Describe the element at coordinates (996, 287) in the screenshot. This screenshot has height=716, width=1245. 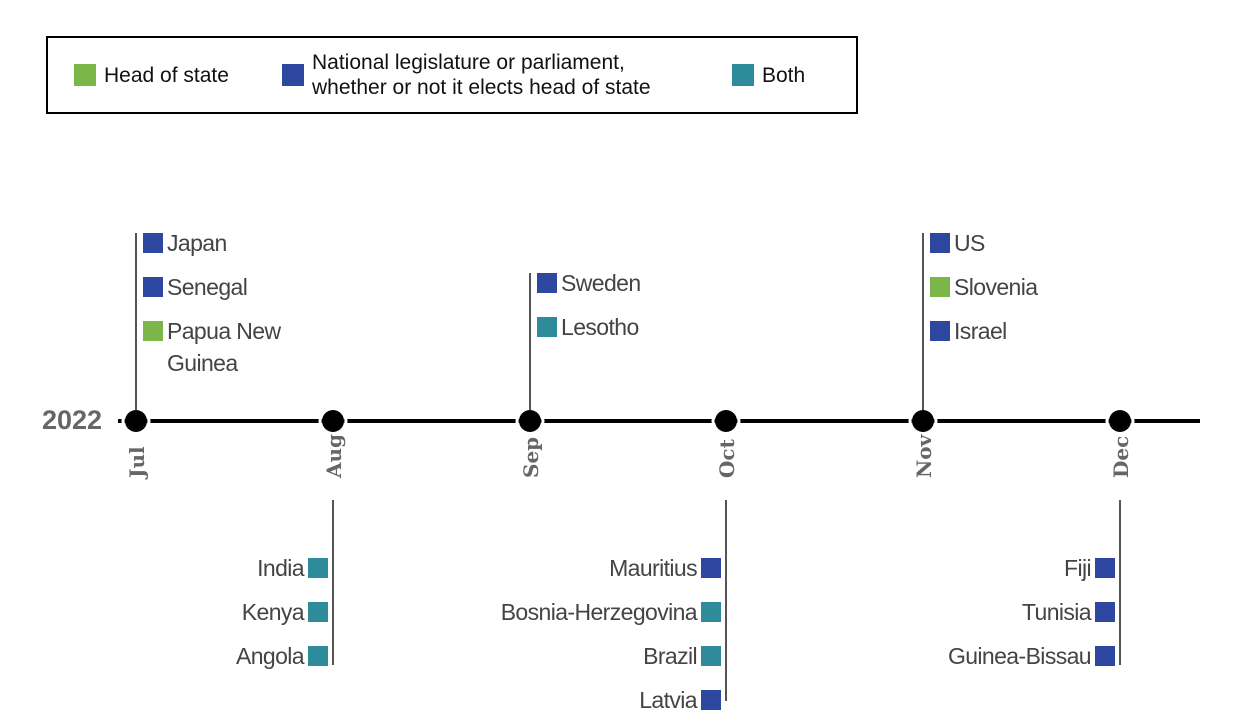
I see `event-name: Slovenia` at that location.